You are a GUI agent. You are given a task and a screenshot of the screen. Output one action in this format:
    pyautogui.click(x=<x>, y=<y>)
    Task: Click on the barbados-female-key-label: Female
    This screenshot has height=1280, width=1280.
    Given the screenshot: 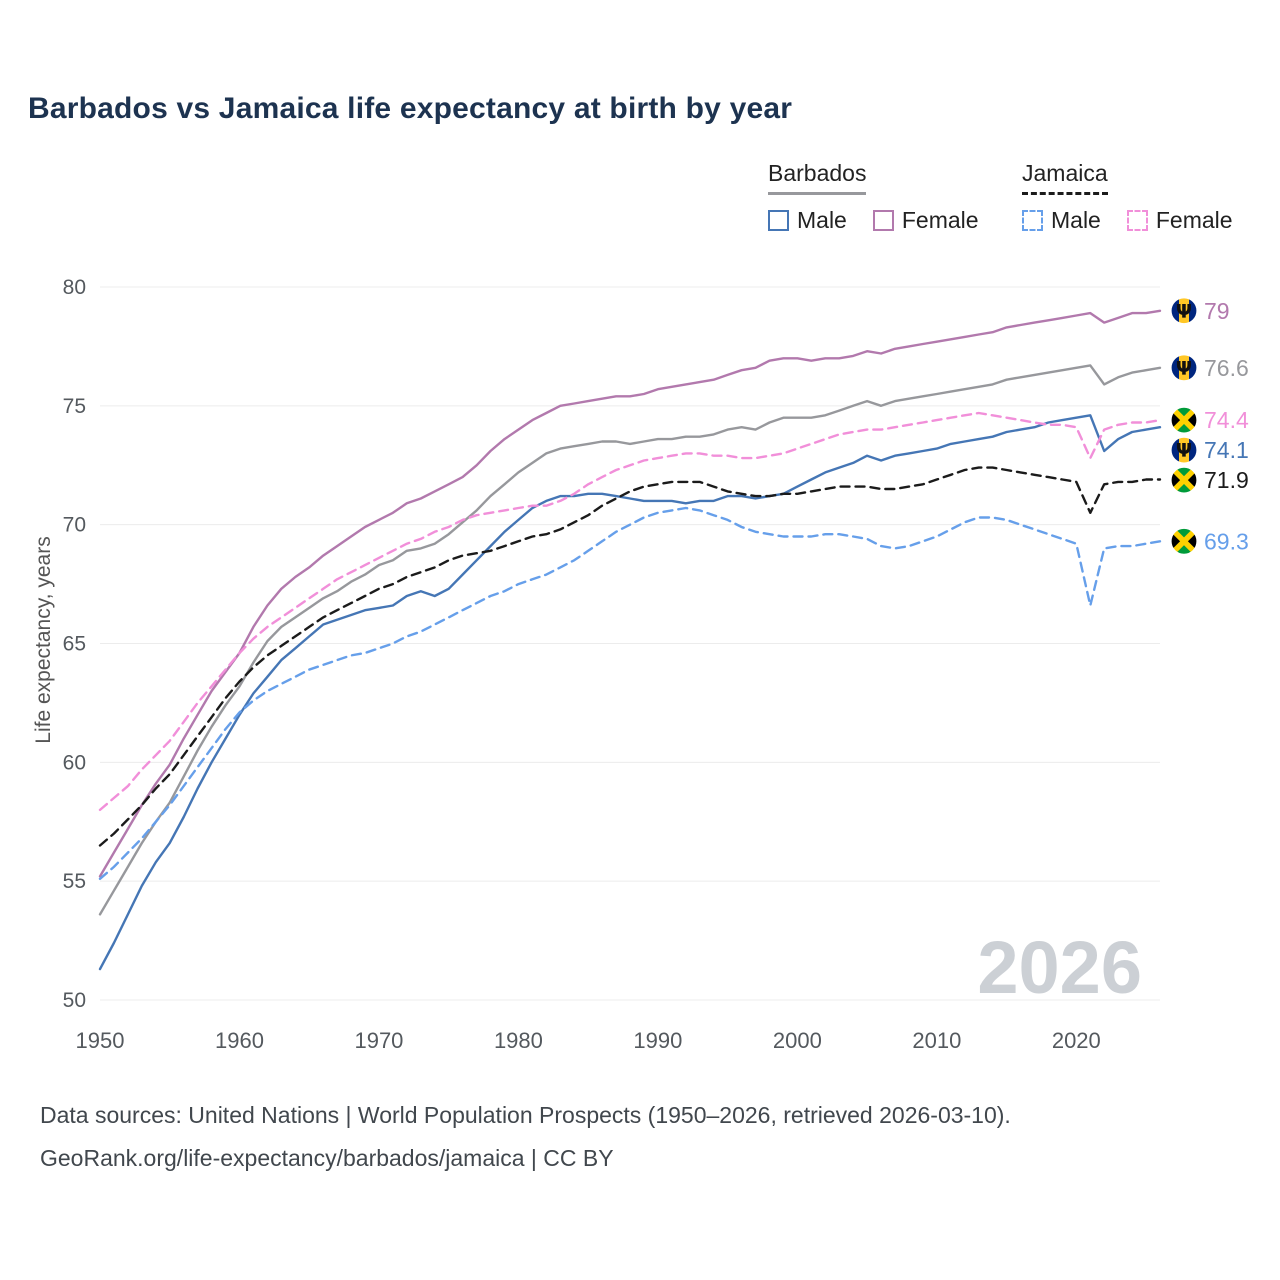 What is the action you would take?
    pyautogui.click(x=940, y=220)
    